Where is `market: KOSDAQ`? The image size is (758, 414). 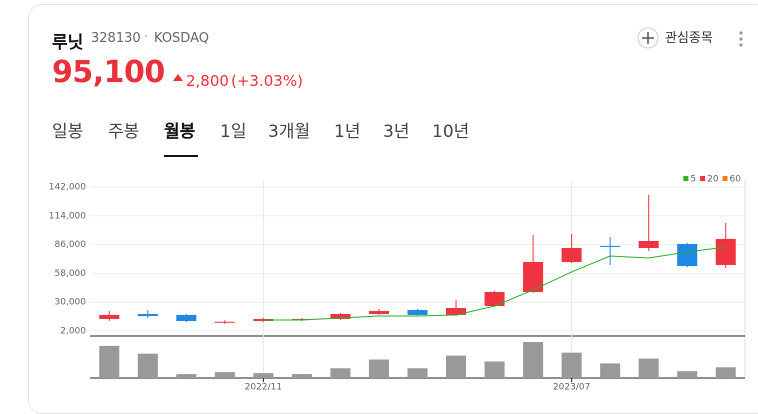
market: KOSDAQ is located at coordinates (181, 38).